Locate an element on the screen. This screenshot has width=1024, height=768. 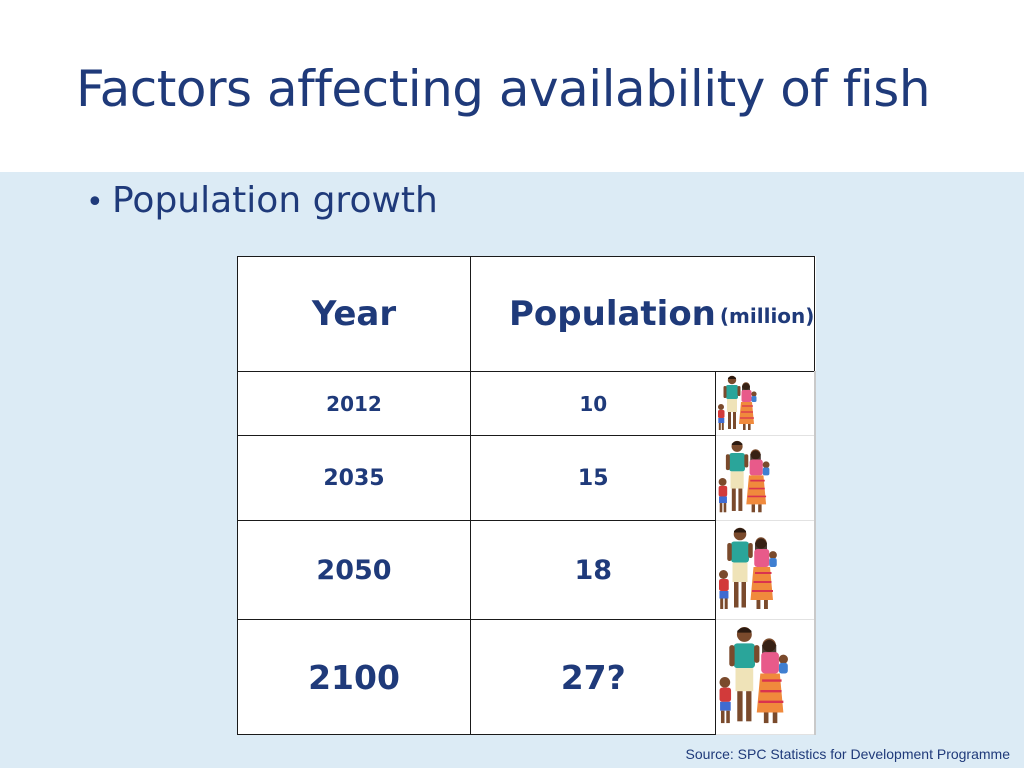
cell-population: 15 is located at coordinates (593, 478).